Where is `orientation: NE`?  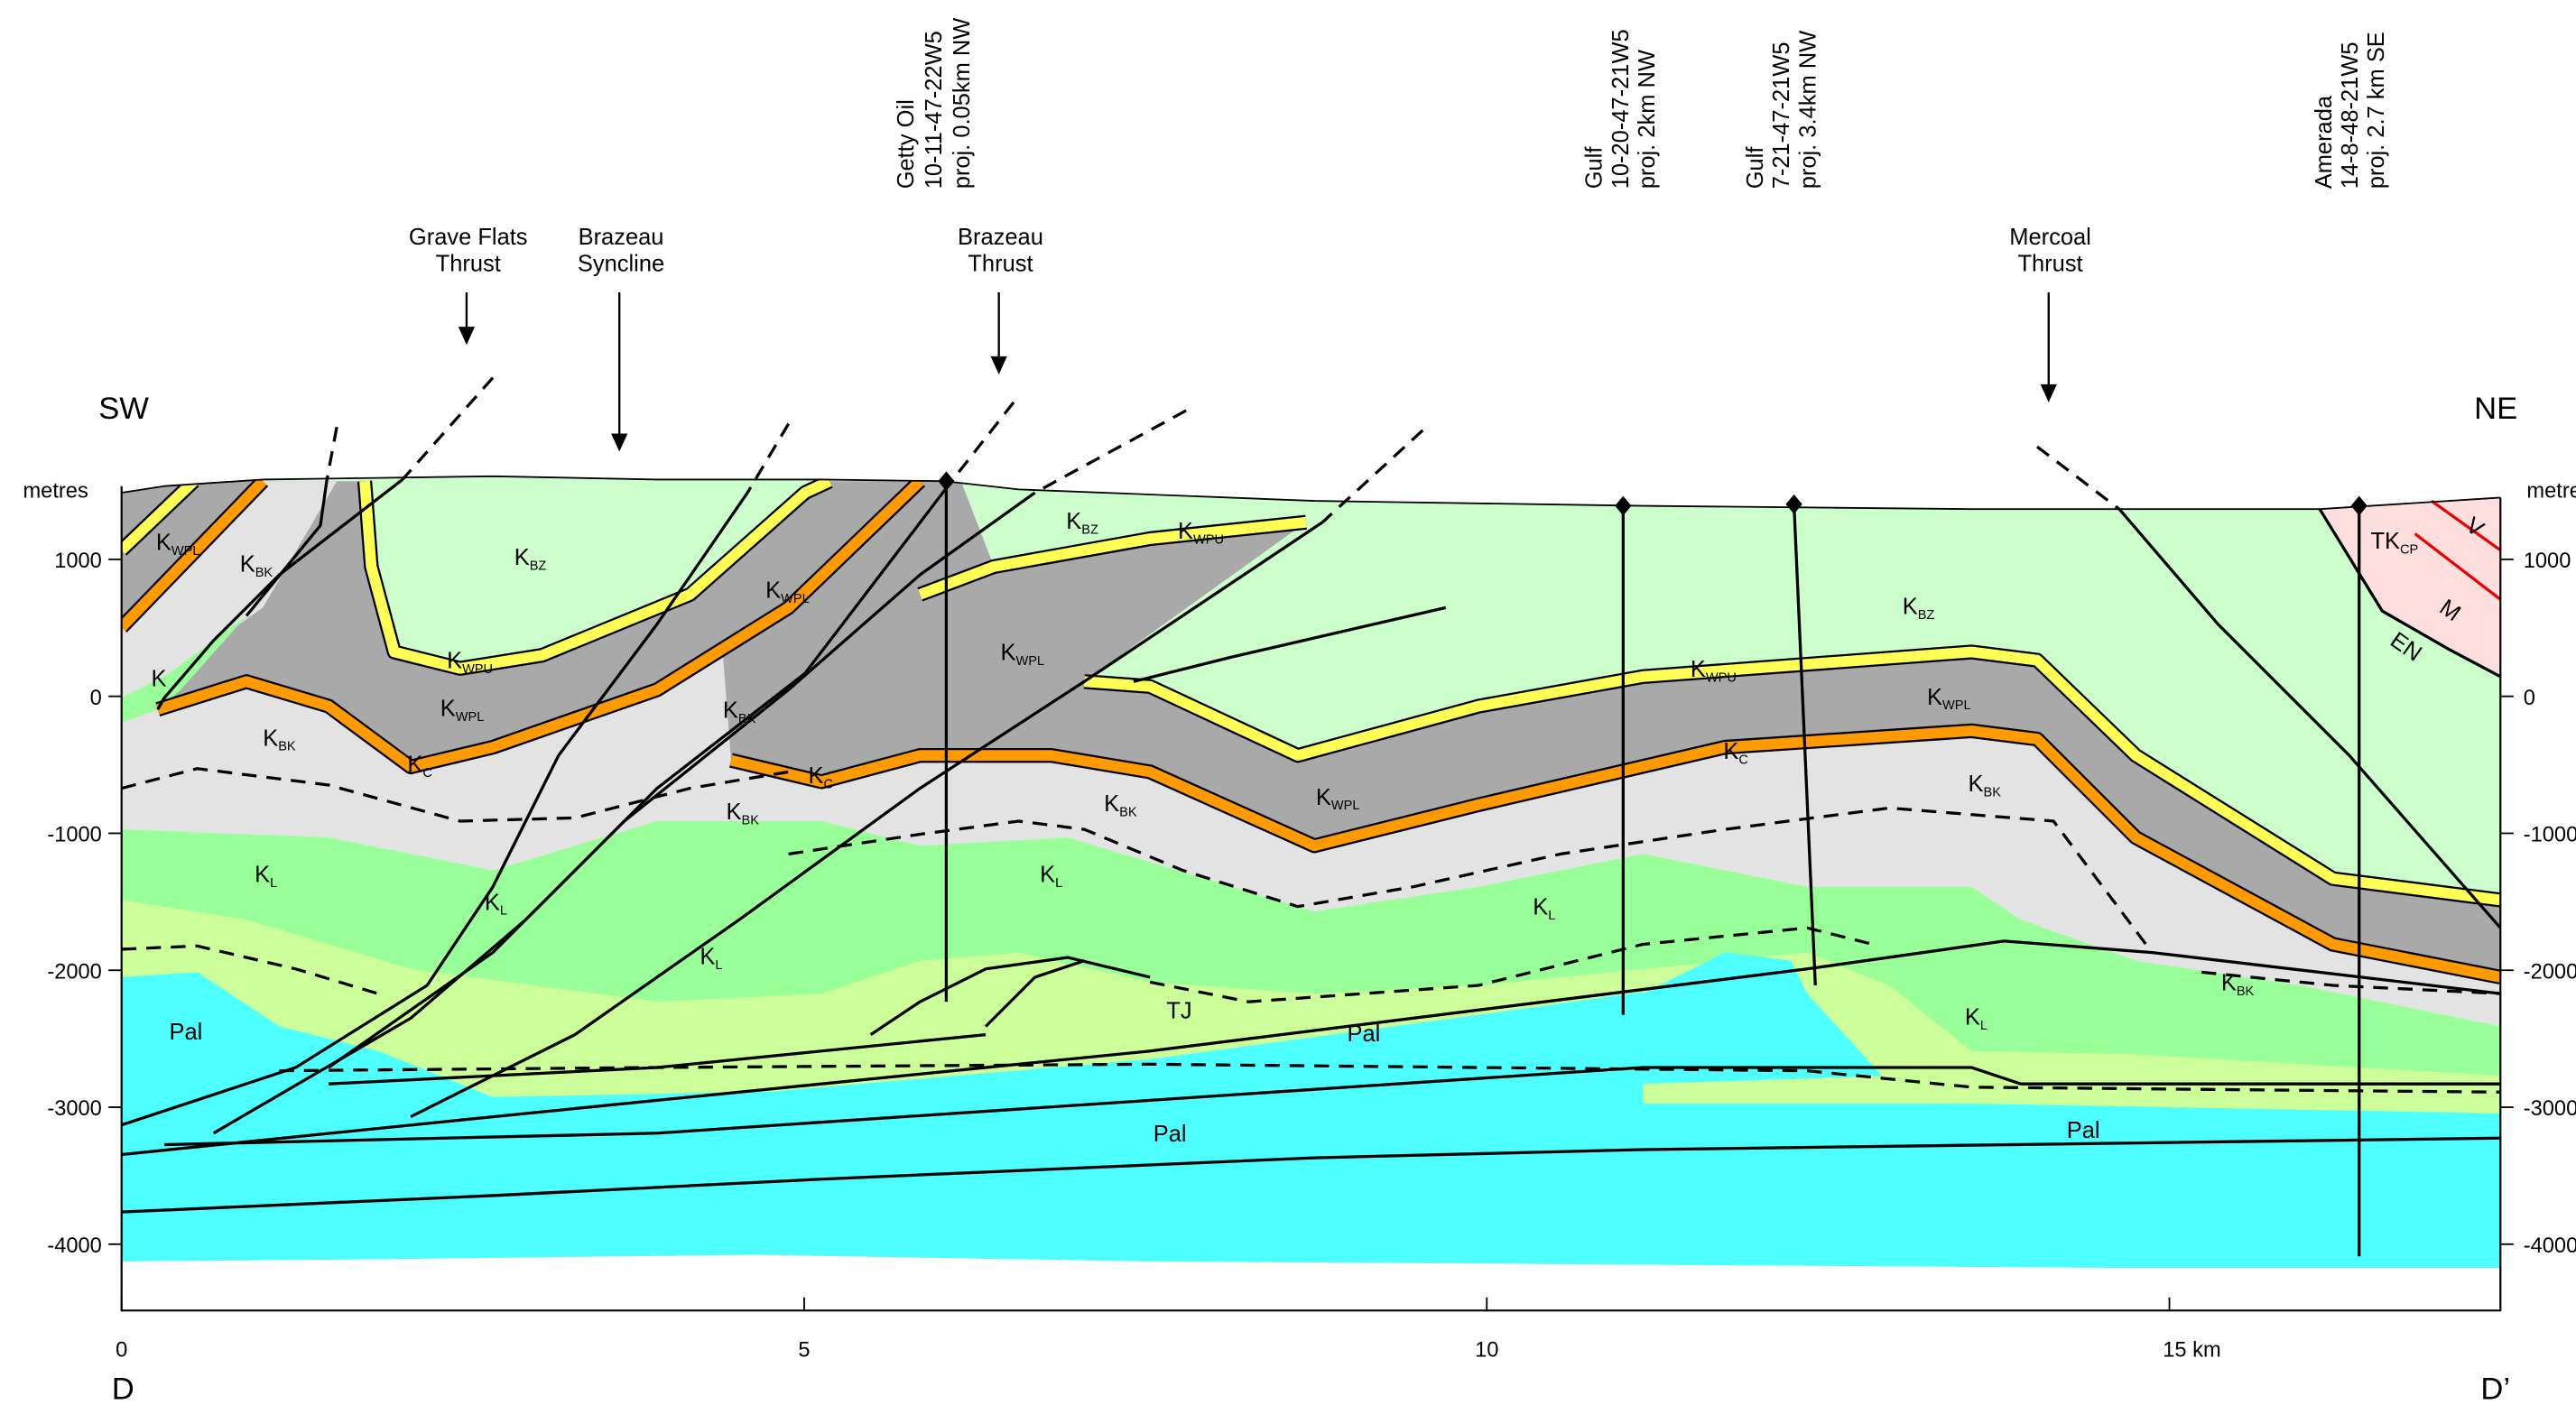
orientation: NE is located at coordinates (2495, 409).